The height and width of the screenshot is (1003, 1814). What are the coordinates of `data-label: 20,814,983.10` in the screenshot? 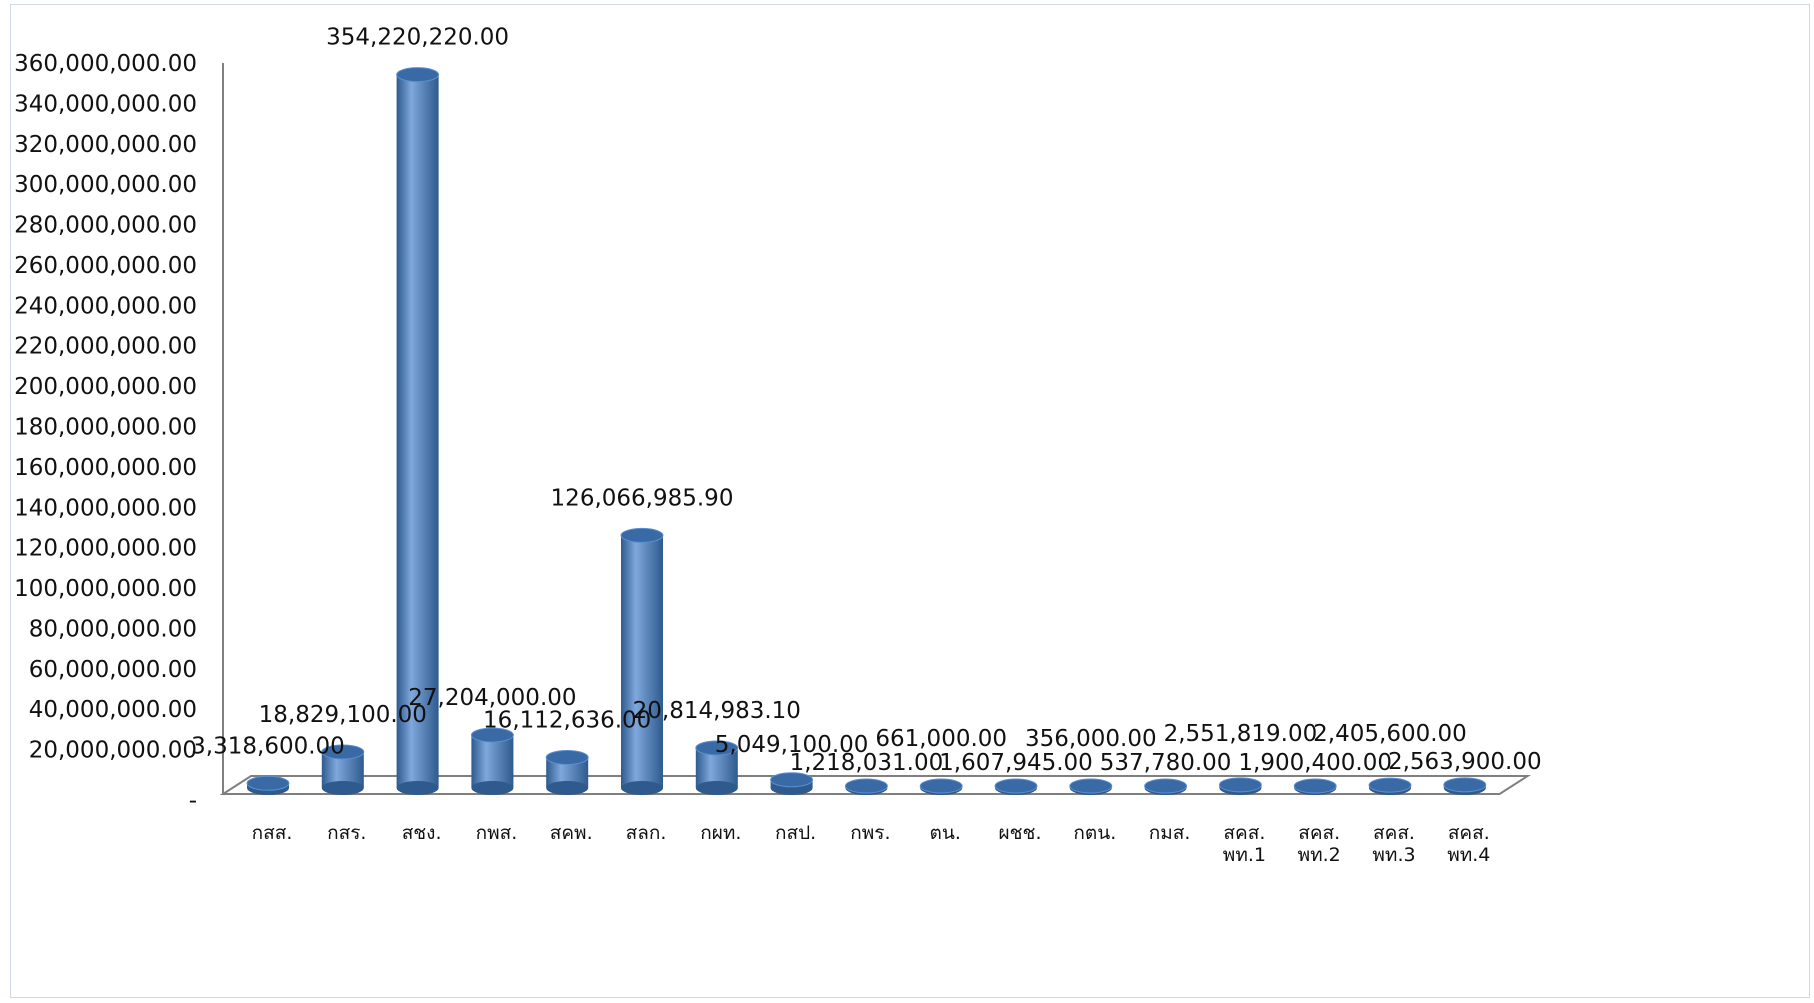 It's located at (717, 711).